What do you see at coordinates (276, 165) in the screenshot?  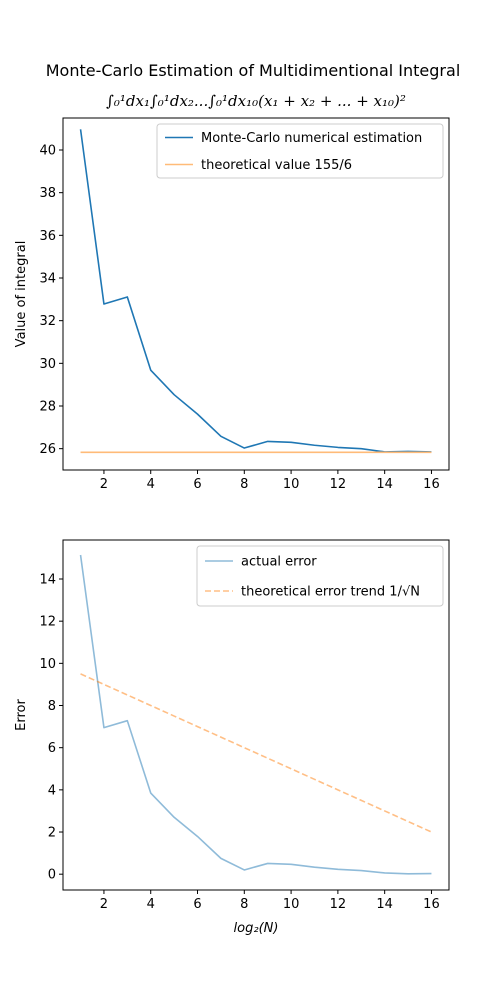 I see `legend-label: theoretical value 155/6` at bounding box center [276, 165].